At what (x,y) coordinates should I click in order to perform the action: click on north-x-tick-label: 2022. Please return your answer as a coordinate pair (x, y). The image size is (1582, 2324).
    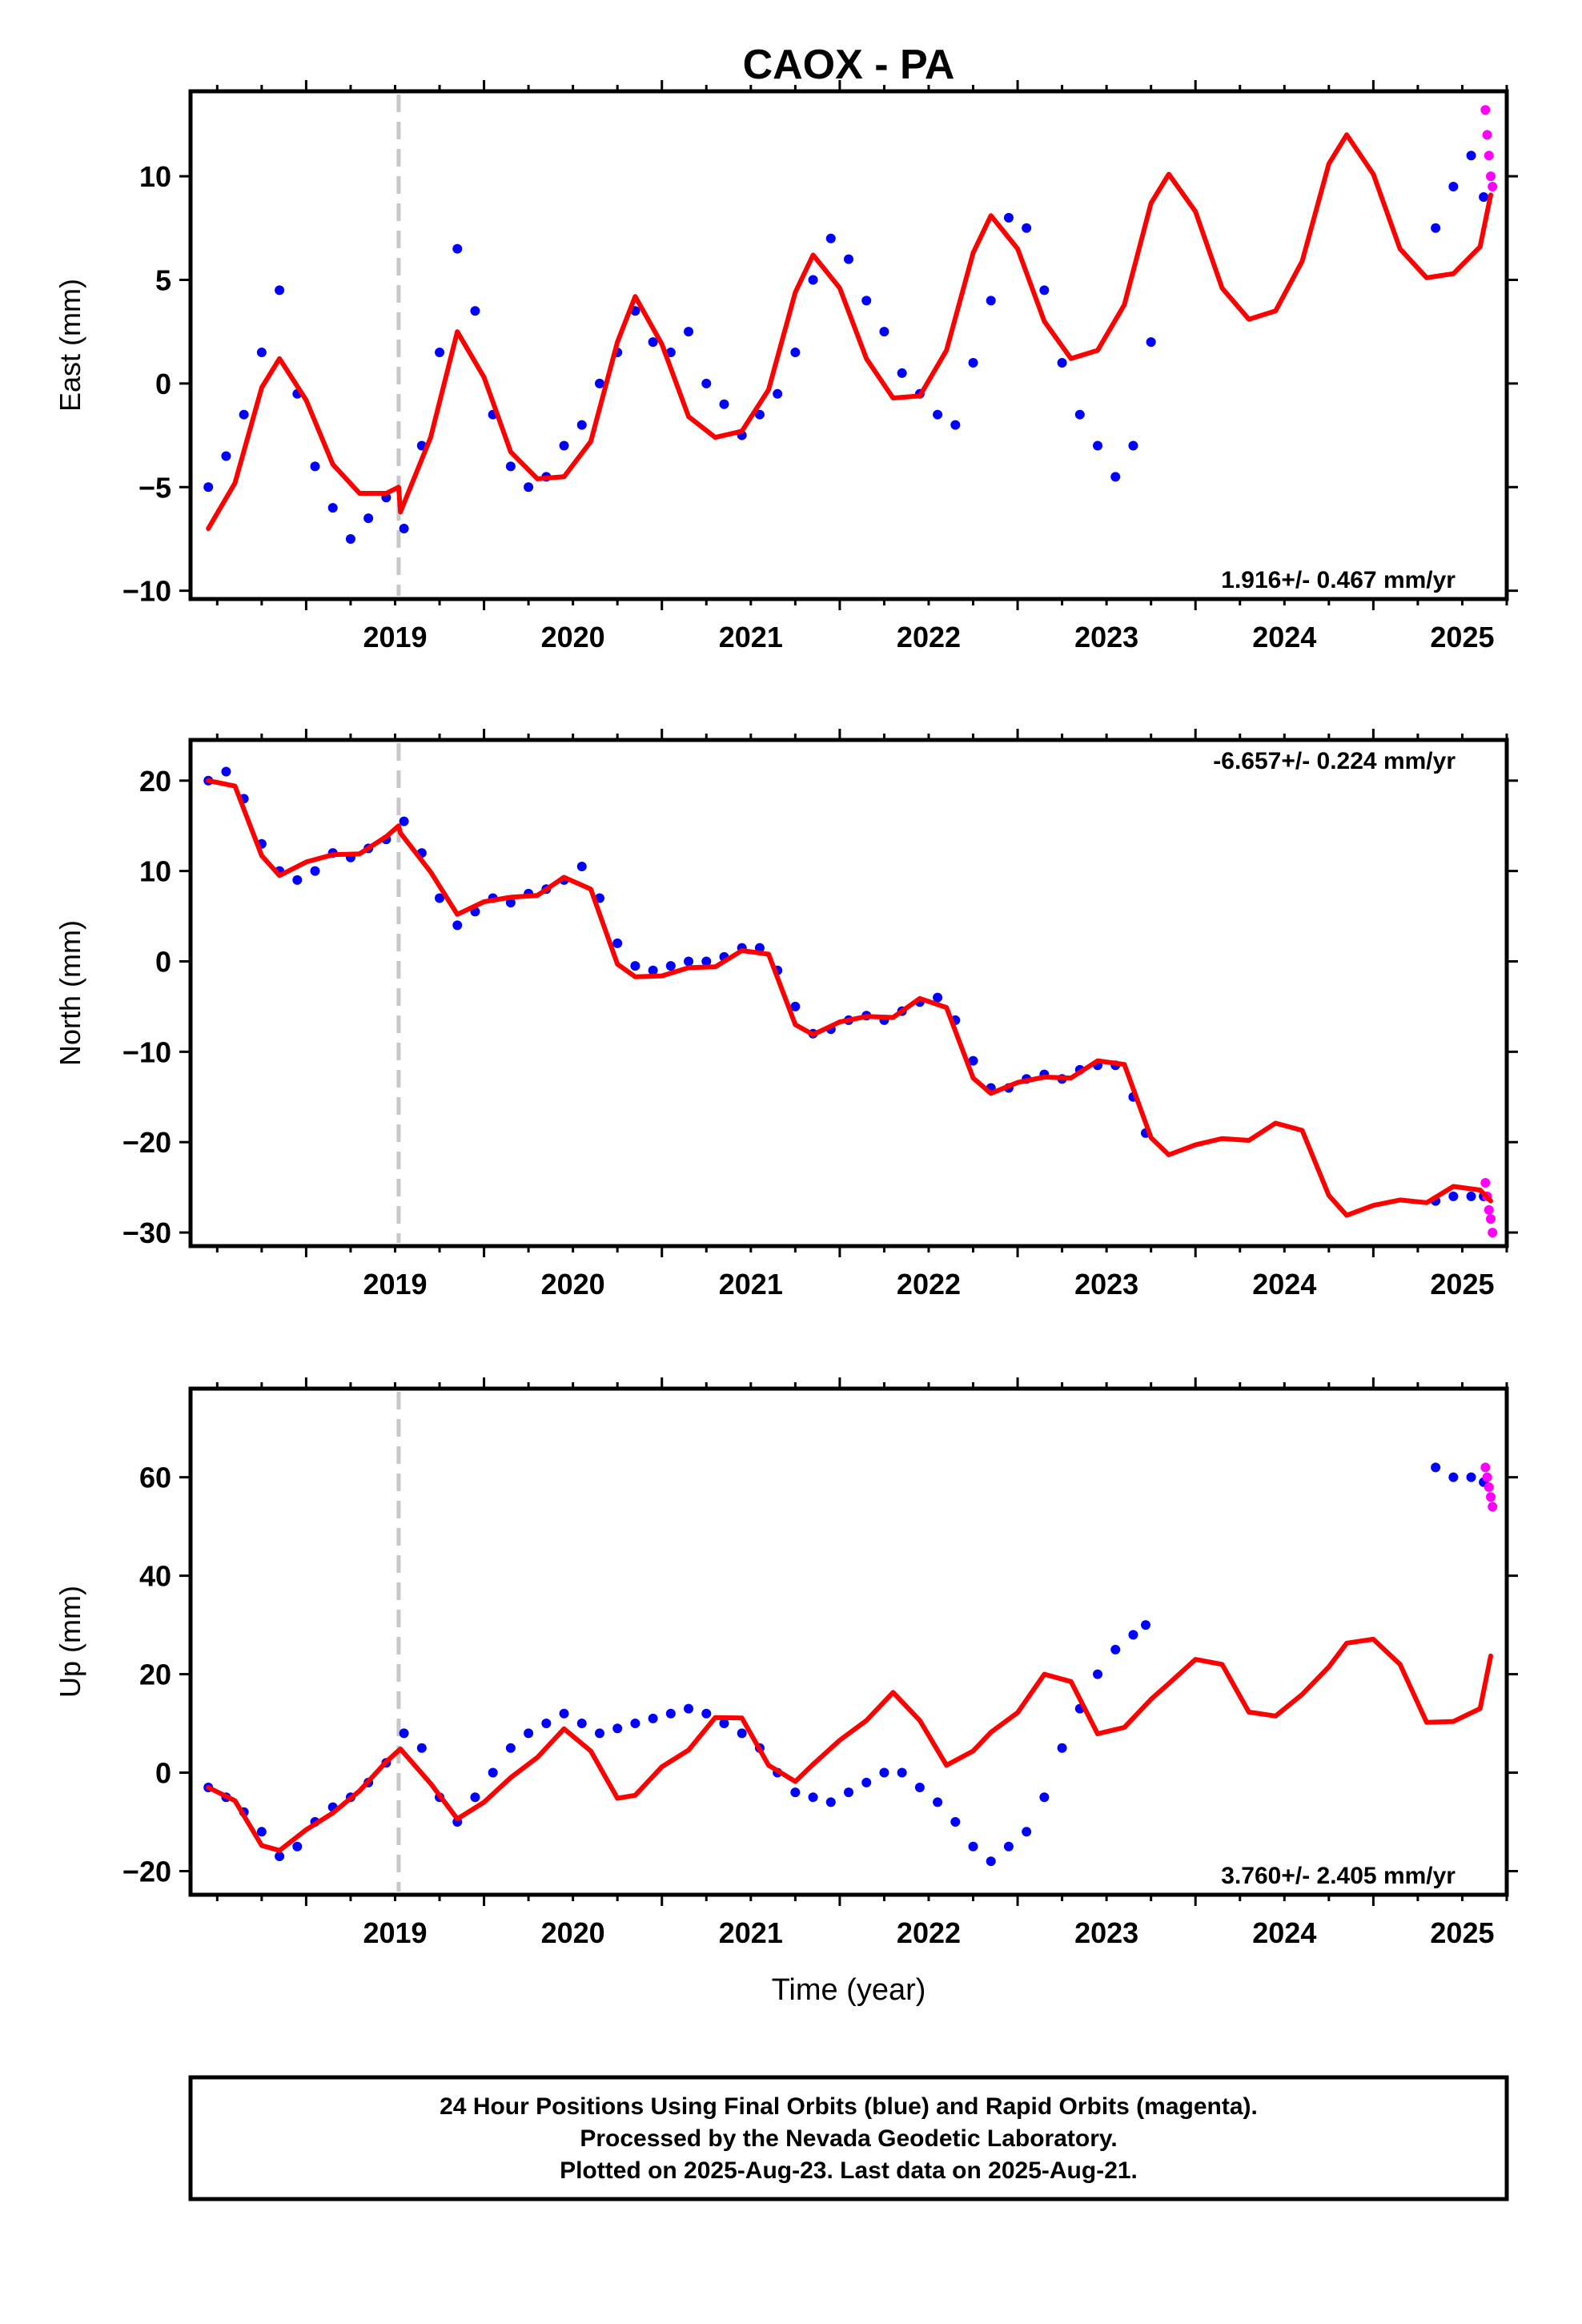
    Looking at the image, I should click on (929, 1284).